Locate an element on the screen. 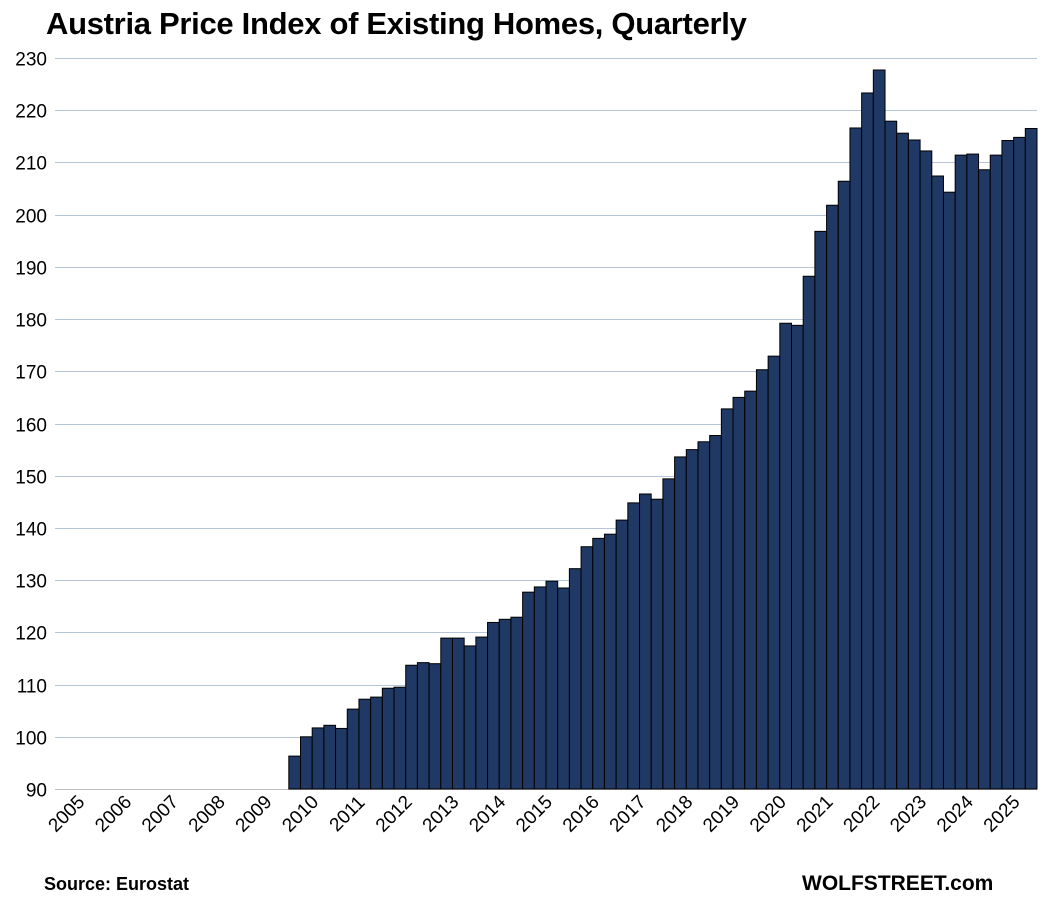 The width and height of the screenshot is (1043, 899). bar-2025Q3 is located at coordinates (1019, 463).